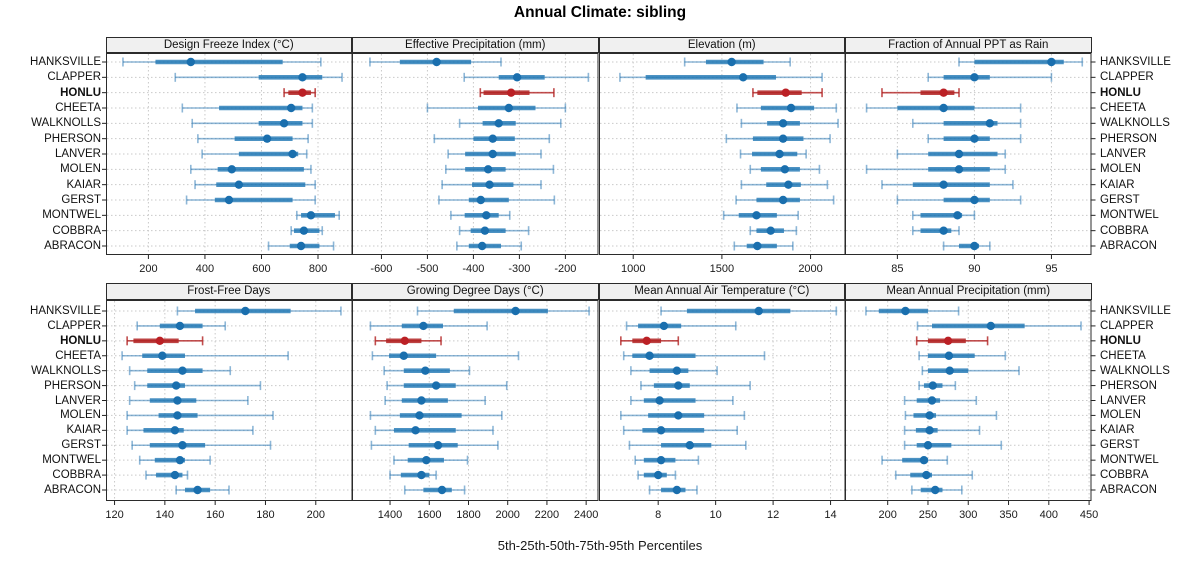 This screenshot has width=1200, height=575. What do you see at coordinates (1135, 123) in the screenshot?
I see `site-label-walknolls: WALKNOLLS` at bounding box center [1135, 123].